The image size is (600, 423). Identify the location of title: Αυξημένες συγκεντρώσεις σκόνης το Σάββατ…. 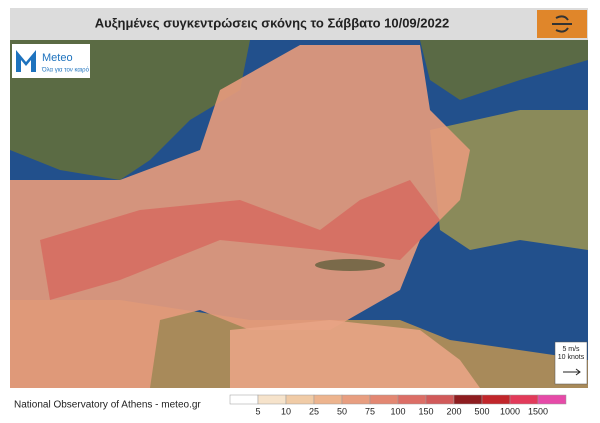
(272, 22).